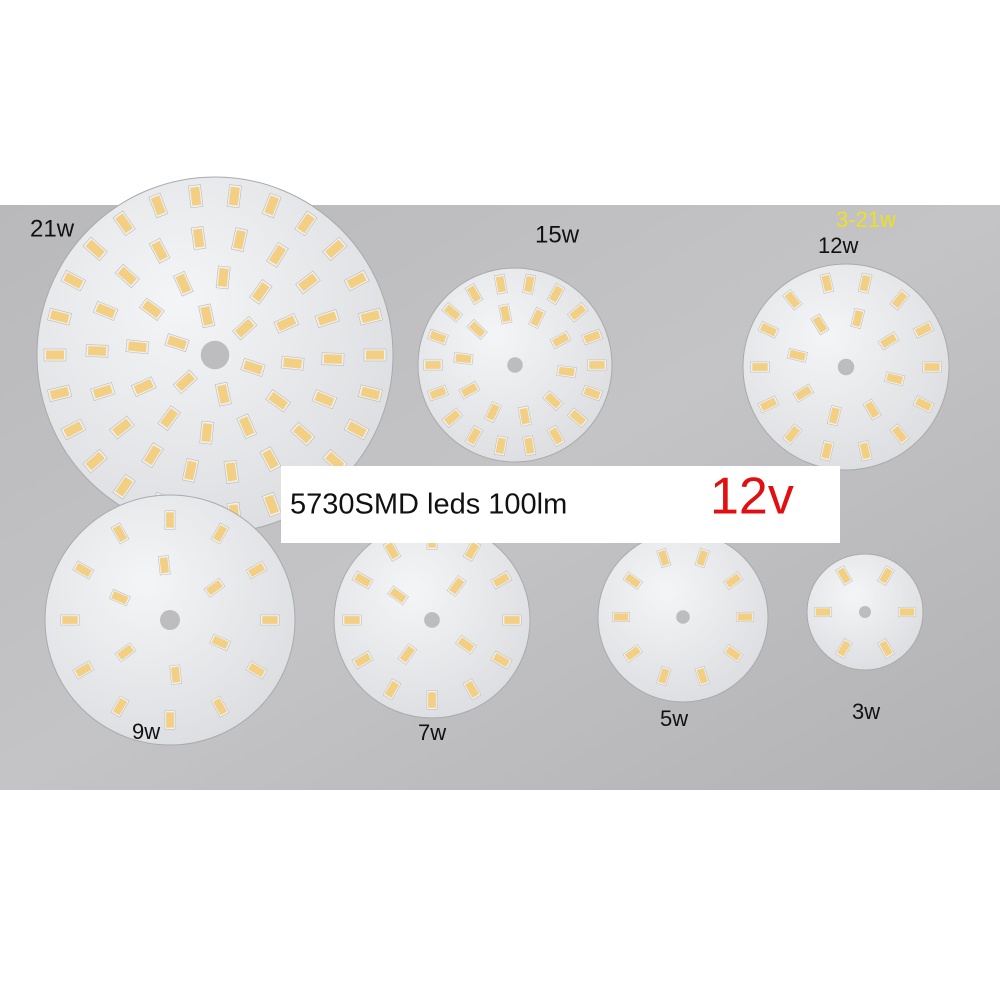 The width and height of the screenshot is (1000, 1005). Describe the element at coordinates (674, 718) in the screenshot. I see `wattage-label: 5w` at that location.